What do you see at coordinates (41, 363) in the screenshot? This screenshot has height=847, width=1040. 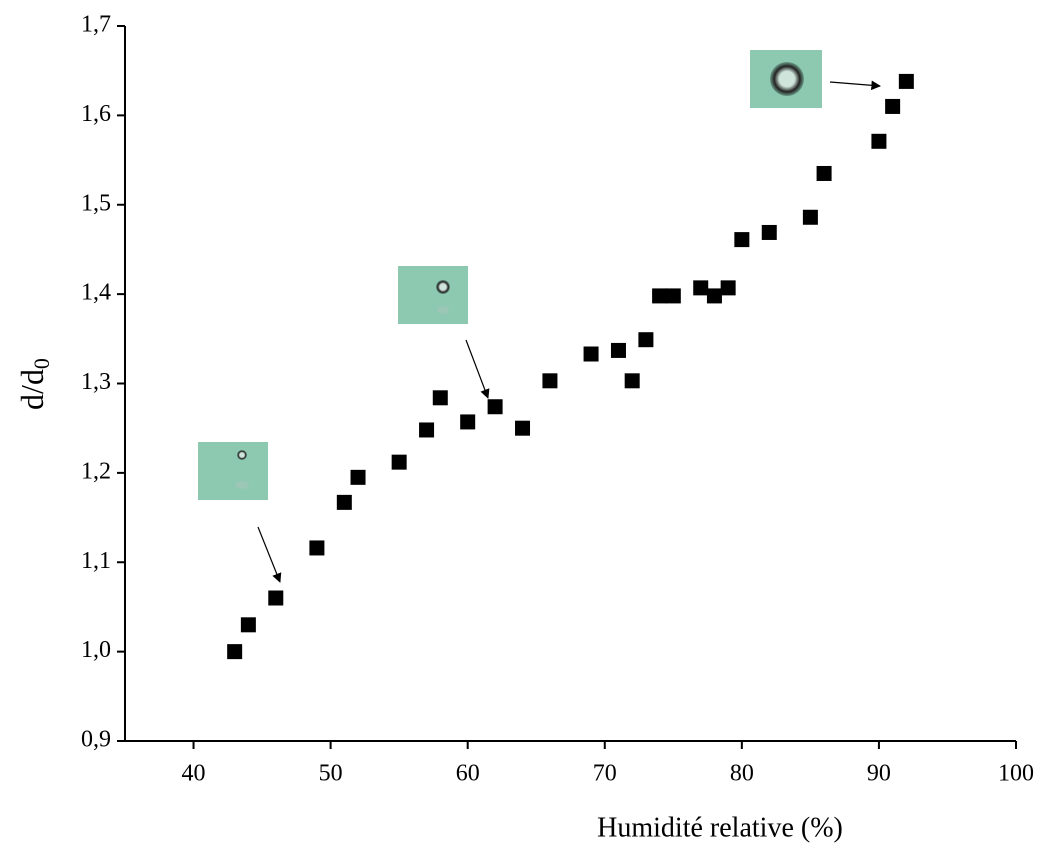 I see `y-label-sub: 0` at bounding box center [41, 363].